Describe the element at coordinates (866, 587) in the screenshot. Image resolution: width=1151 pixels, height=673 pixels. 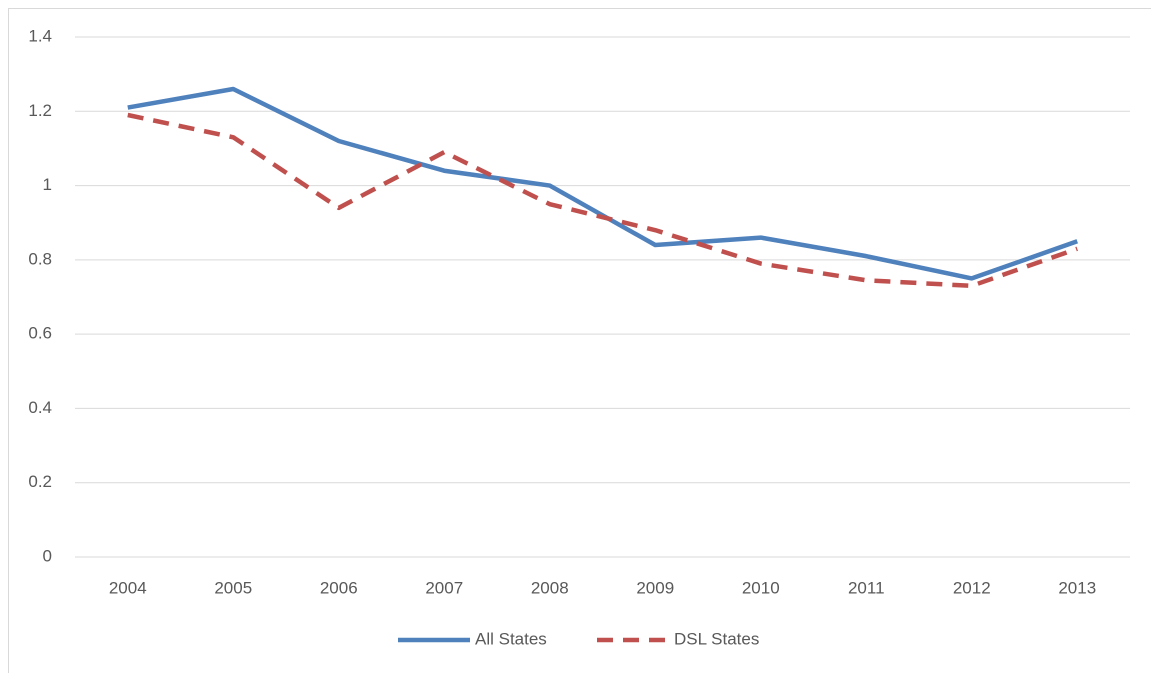
I see `x-tick-label: 2011` at that location.